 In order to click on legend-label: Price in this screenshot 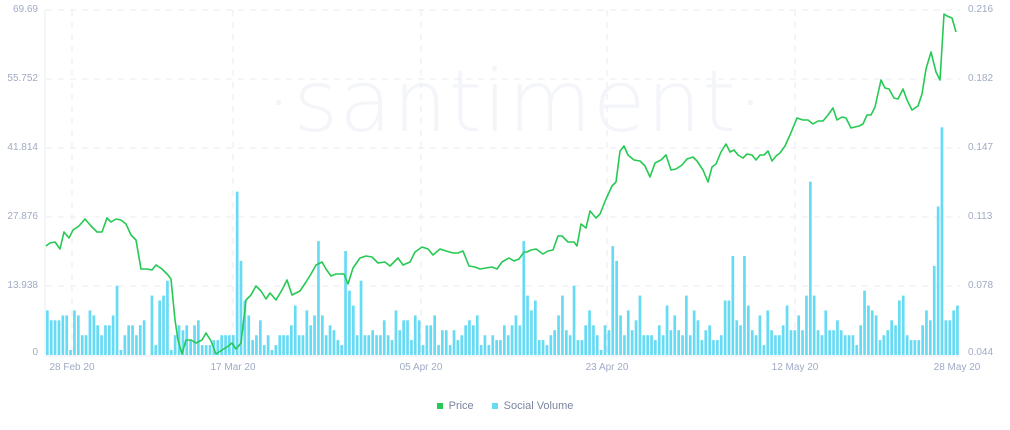, I will do `click(461, 406)`.